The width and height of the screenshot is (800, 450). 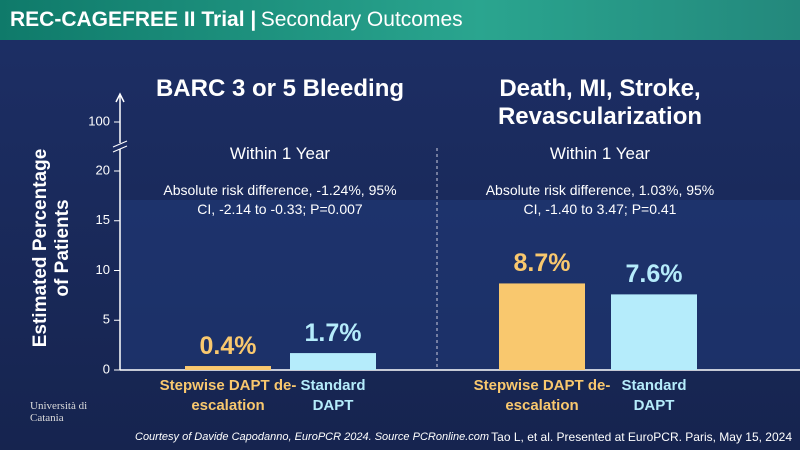 I want to click on y-tick-label: 100, so click(x=99, y=120).